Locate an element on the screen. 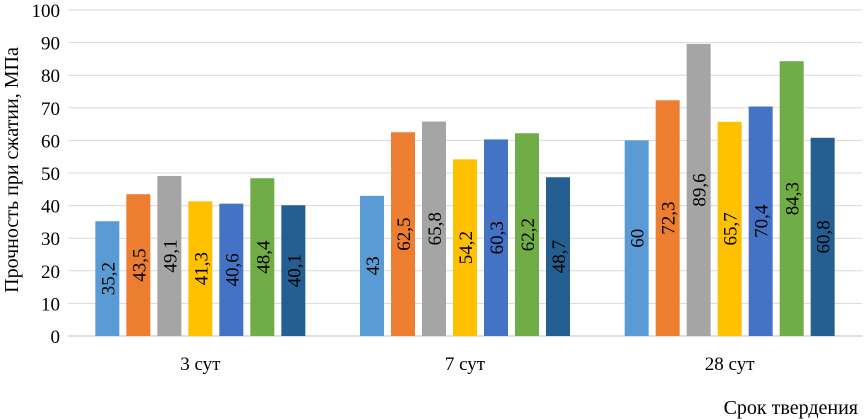 This screenshot has height=419, width=865. x-category-label: 7 сут is located at coordinates (465, 364).